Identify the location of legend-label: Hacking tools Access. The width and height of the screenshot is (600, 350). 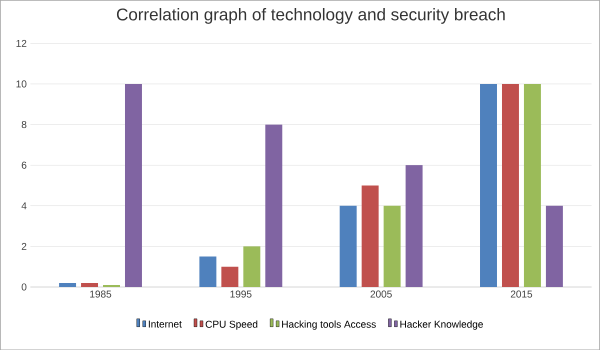
(329, 325).